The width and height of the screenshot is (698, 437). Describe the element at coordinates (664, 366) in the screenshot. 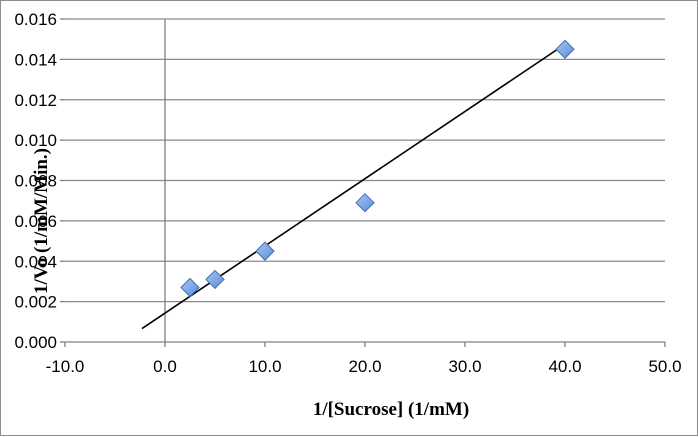

I see `x-tick-label: 50.0` at that location.